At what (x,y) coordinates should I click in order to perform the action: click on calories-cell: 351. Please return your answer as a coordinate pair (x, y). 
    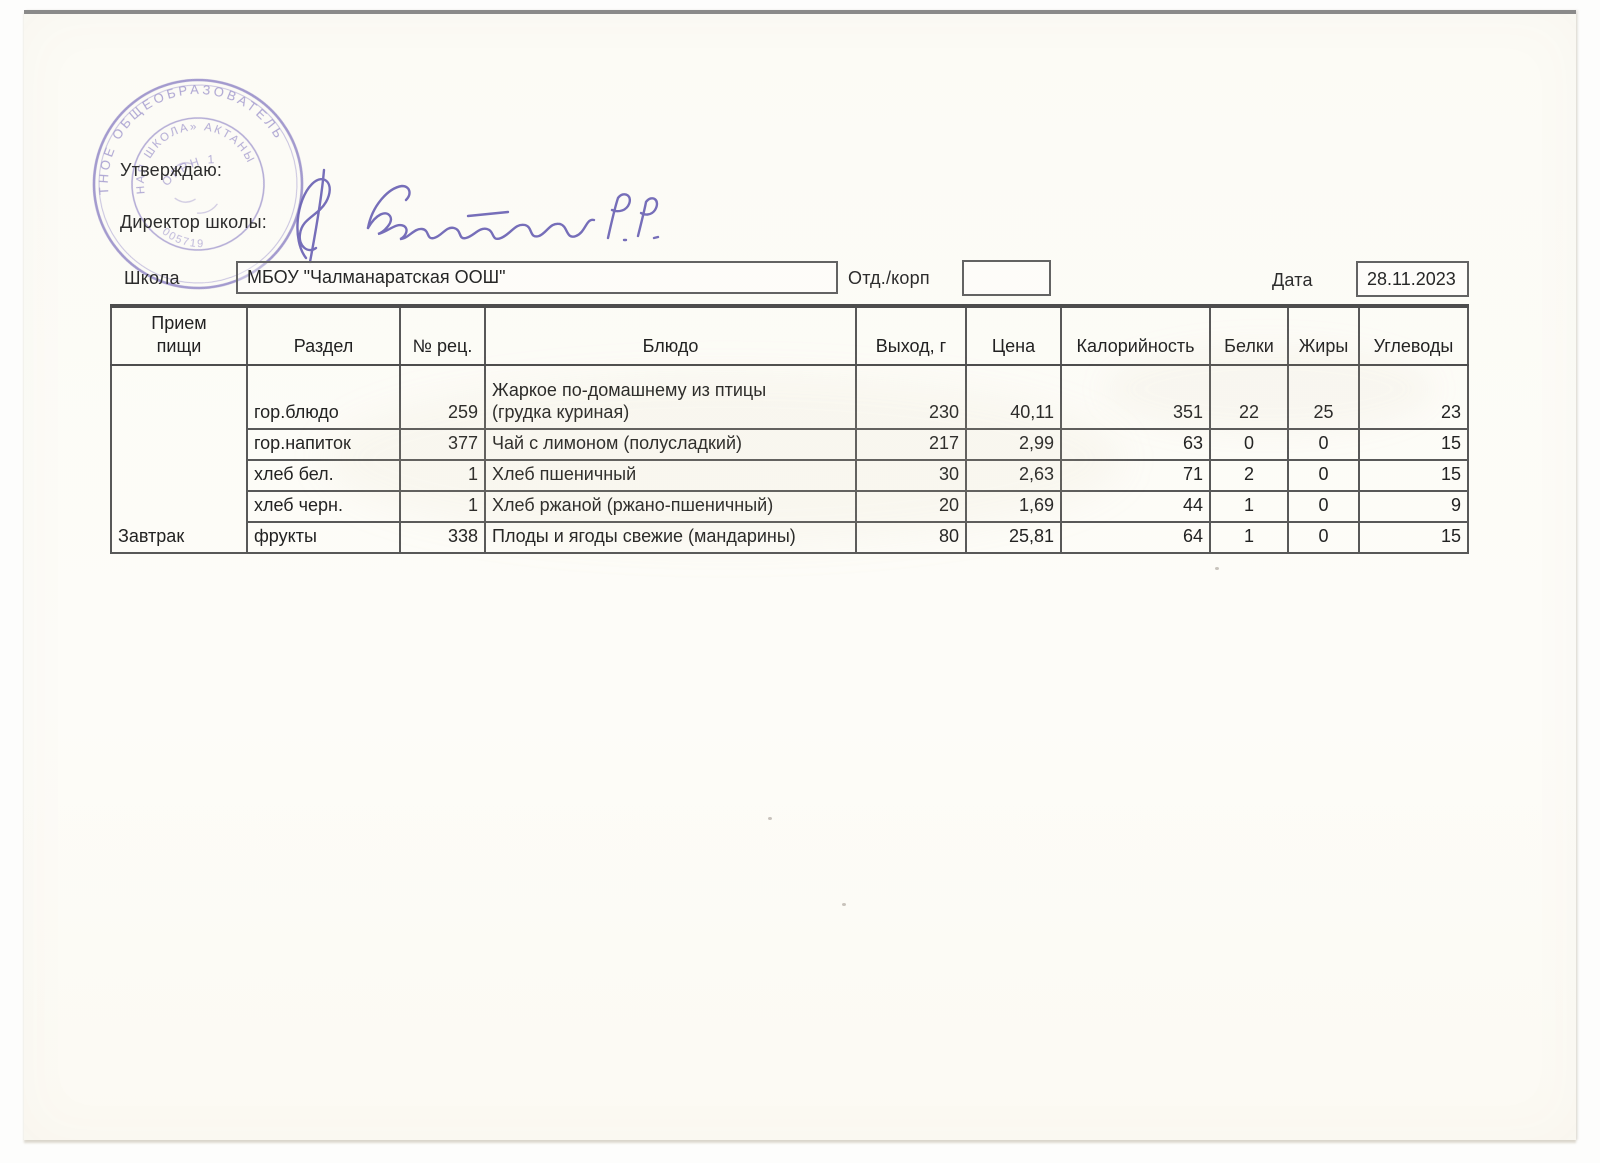
    Looking at the image, I should click on (1135, 397).